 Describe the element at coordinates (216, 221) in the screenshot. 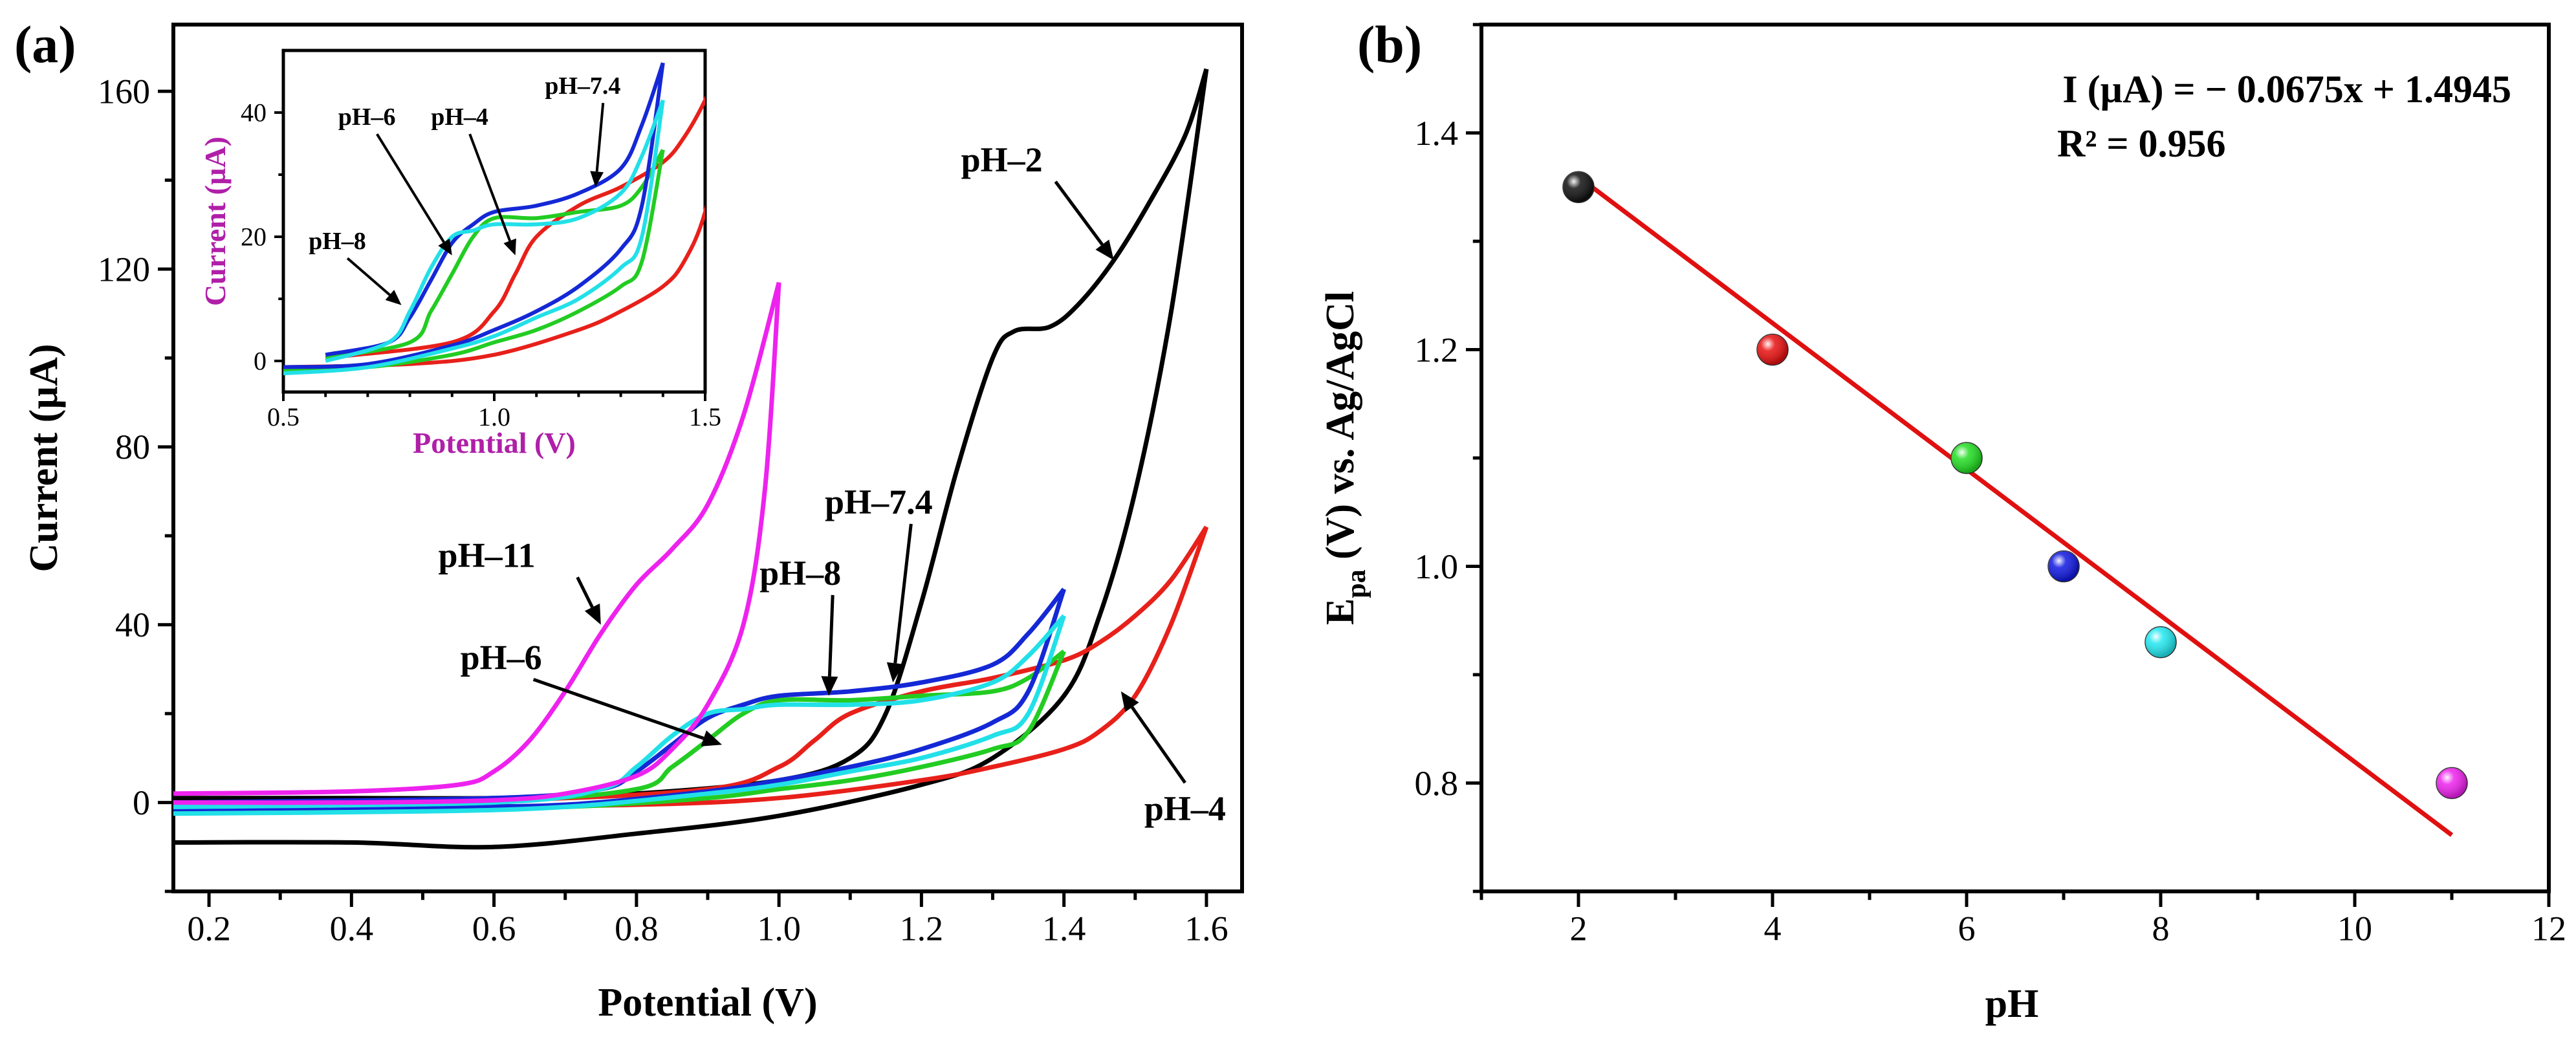

I see `inset-y-axis-label: Current (µA)` at that location.